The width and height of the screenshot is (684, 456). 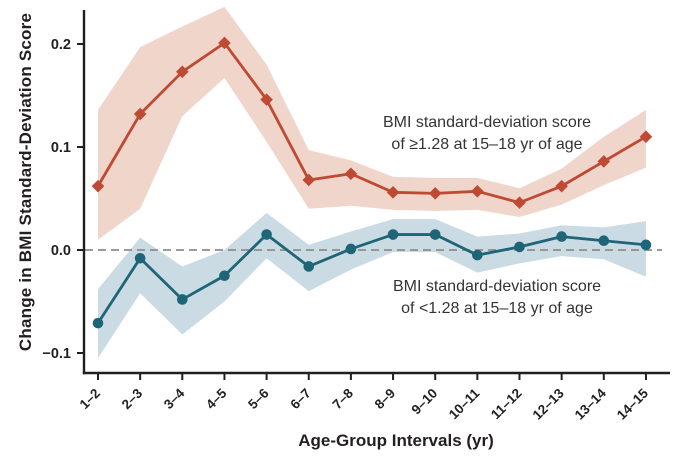 What do you see at coordinates (132, 398) in the screenshot?
I see `x-tick-label: 2–3` at bounding box center [132, 398].